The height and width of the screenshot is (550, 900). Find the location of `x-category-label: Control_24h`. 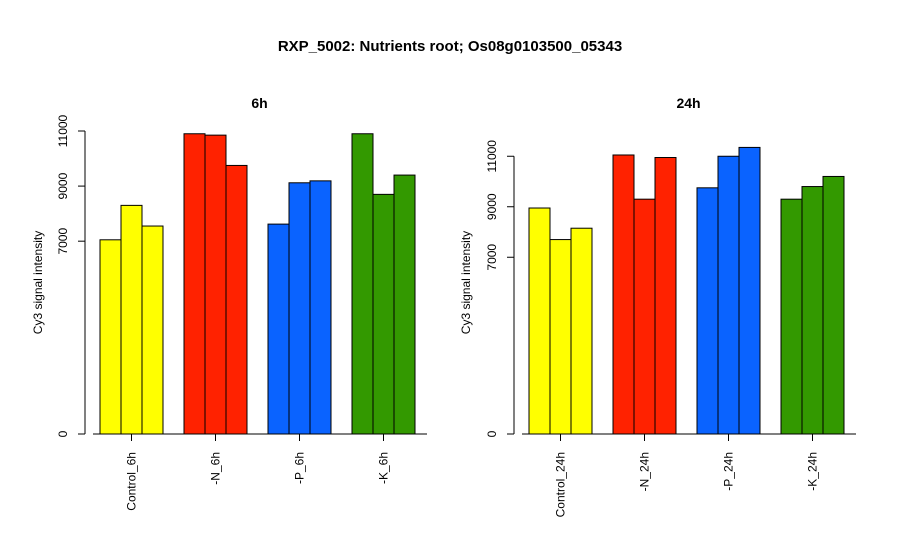

x-category-label: Control_24h is located at coordinates (561, 484).